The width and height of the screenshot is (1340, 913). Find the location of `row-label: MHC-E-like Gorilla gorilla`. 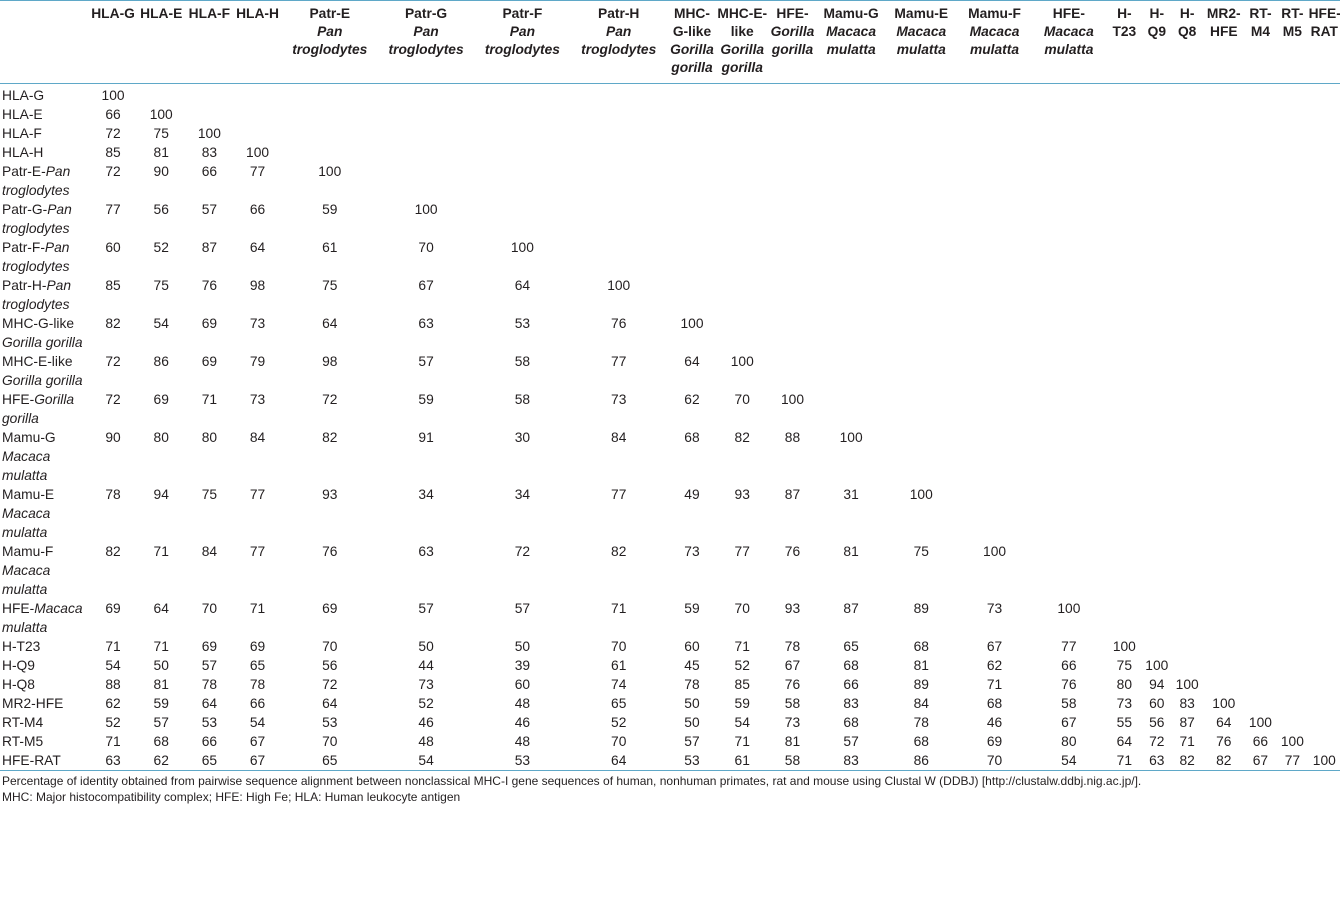

row-label: MHC-E-like Gorilla gorilla is located at coordinates (44, 371).